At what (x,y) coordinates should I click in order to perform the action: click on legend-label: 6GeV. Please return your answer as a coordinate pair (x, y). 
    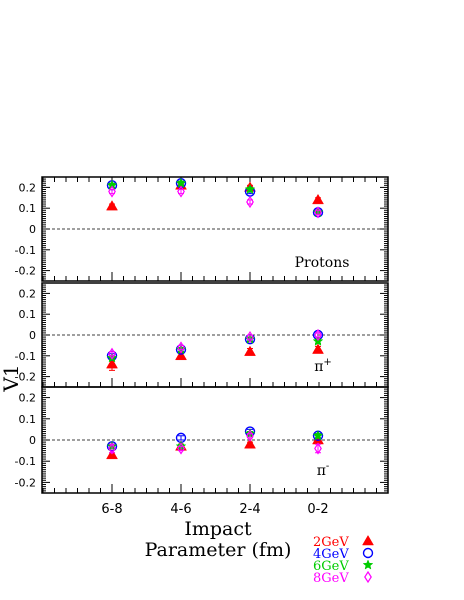
    Looking at the image, I should click on (331, 566).